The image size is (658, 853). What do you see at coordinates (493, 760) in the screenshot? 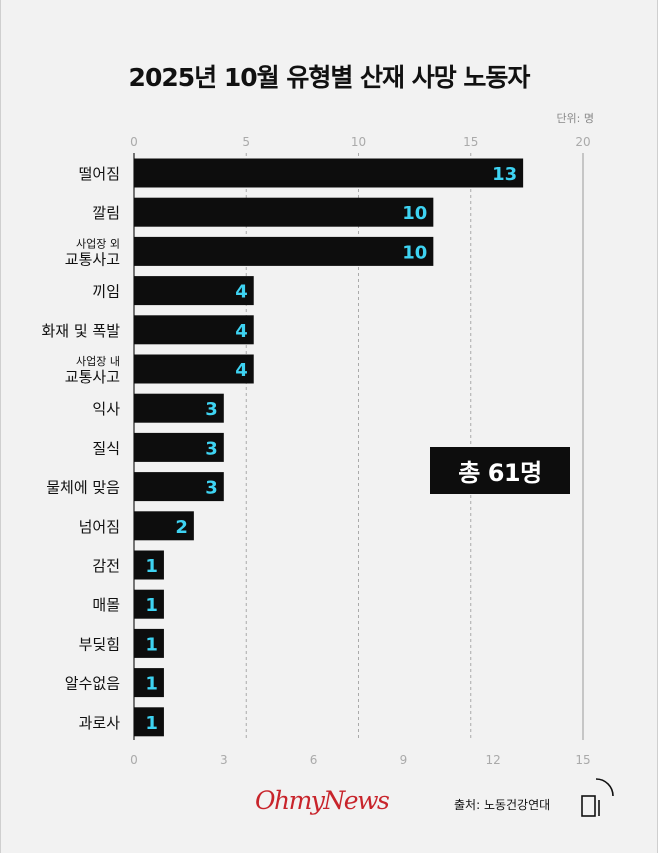
I see `bottom-axis-tick-label: 12` at bounding box center [493, 760].